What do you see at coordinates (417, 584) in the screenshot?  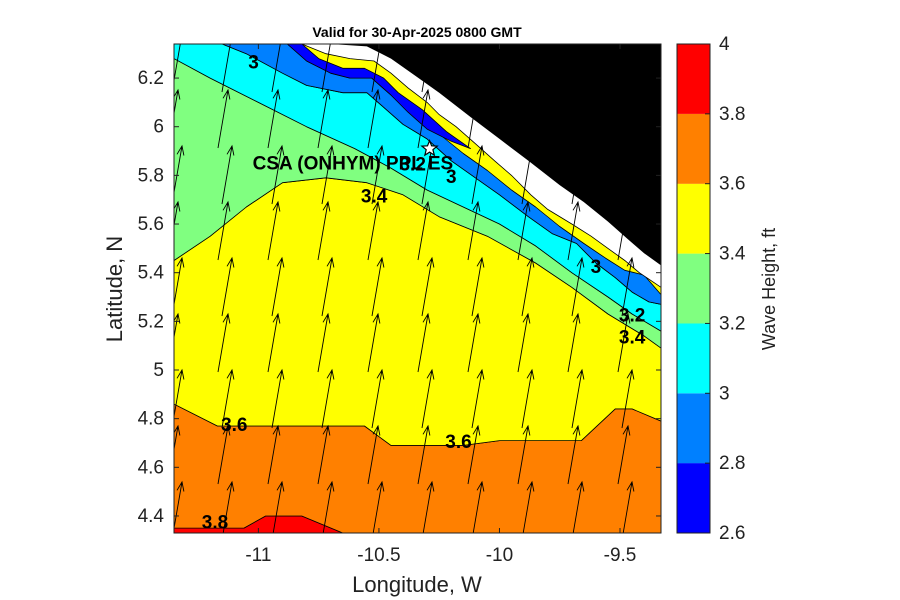 I see `x-axis-label: Longitude, W` at bounding box center [417, 584].